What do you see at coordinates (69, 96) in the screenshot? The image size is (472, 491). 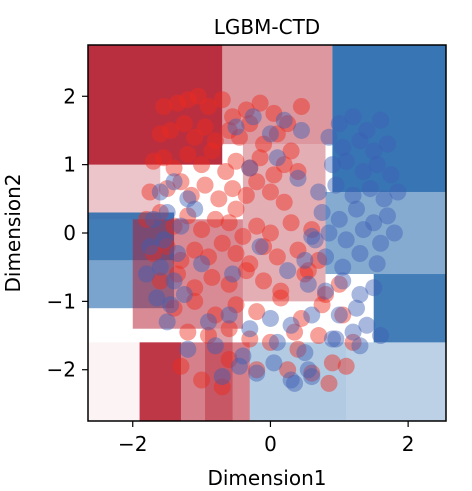 I see `y-tick-label: 2` at bounding box center [69, 96].